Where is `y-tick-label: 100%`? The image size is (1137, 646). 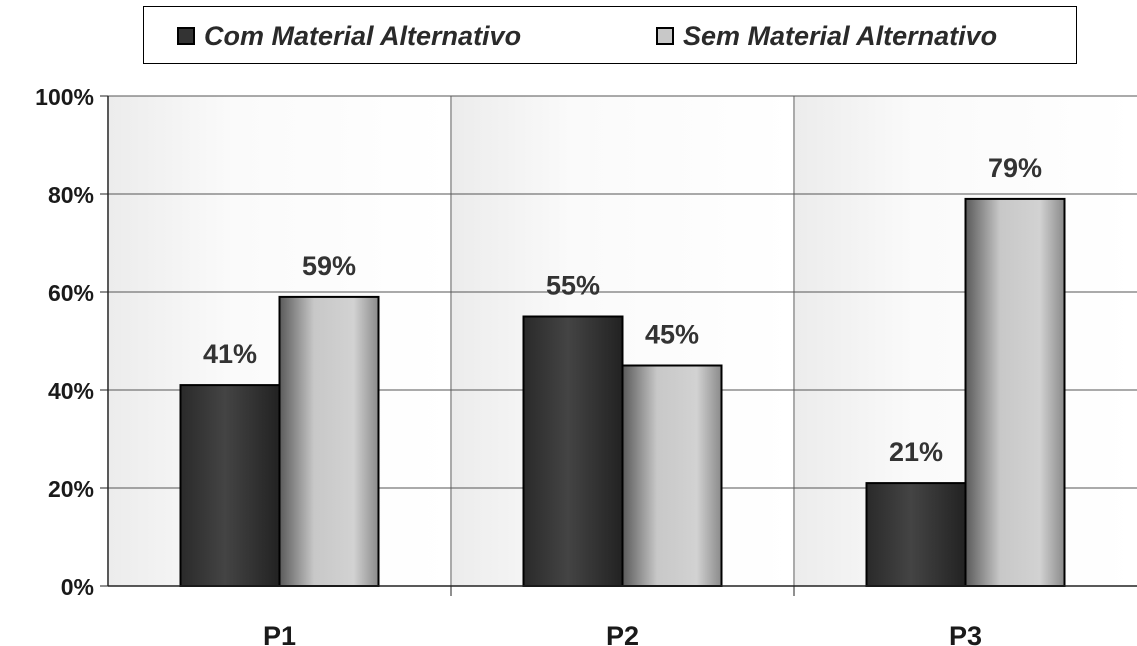 y-tick-label: 100% is located at coordinates (64, 97).